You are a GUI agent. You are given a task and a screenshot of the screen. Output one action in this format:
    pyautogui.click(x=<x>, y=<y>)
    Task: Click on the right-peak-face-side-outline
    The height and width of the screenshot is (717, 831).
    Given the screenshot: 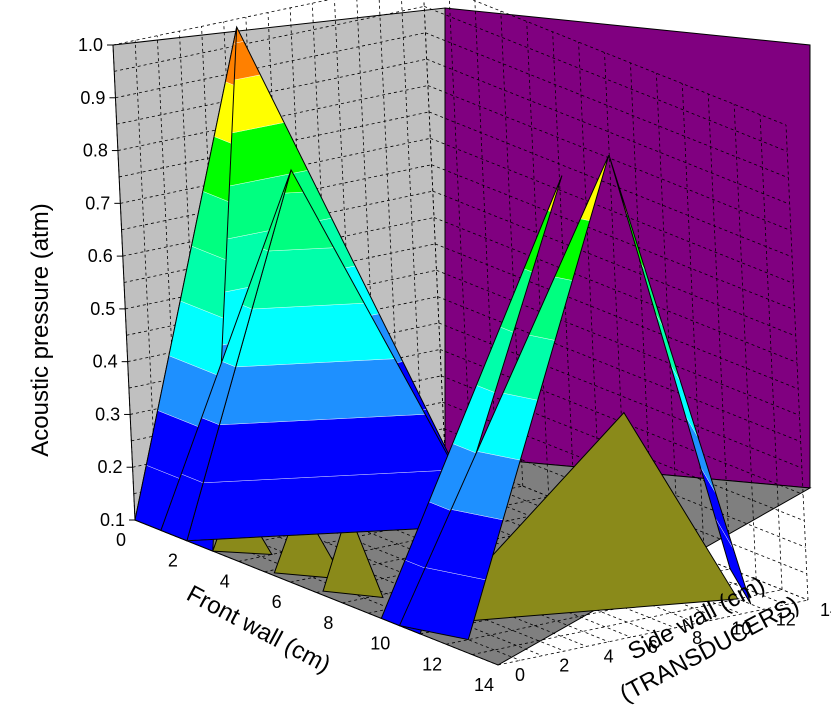 What is the action you would take?
    pyautogui.click(x=680, y=379)
    